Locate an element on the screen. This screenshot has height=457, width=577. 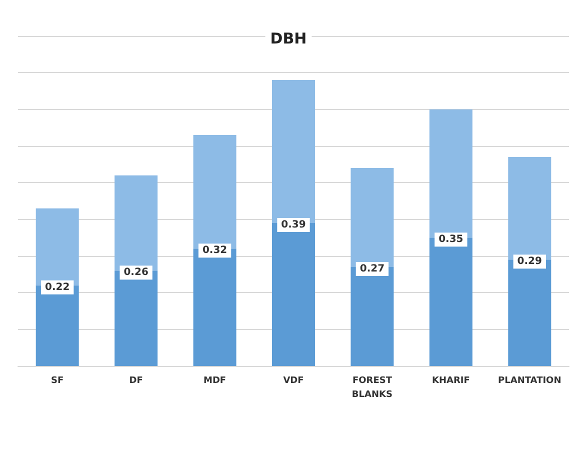
x-tick-label: SF is located at coordinates (57, 381).